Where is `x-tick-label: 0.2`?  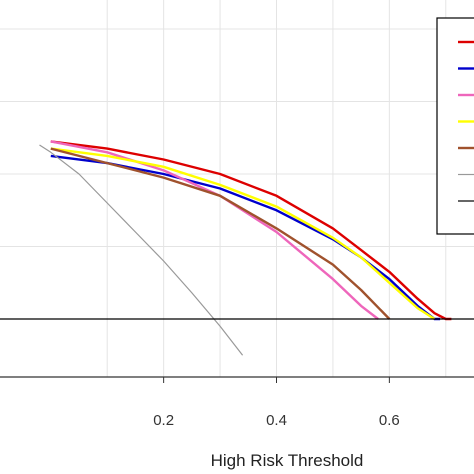
x-tick-label: 0.2 is located at coordinates (163, 420).